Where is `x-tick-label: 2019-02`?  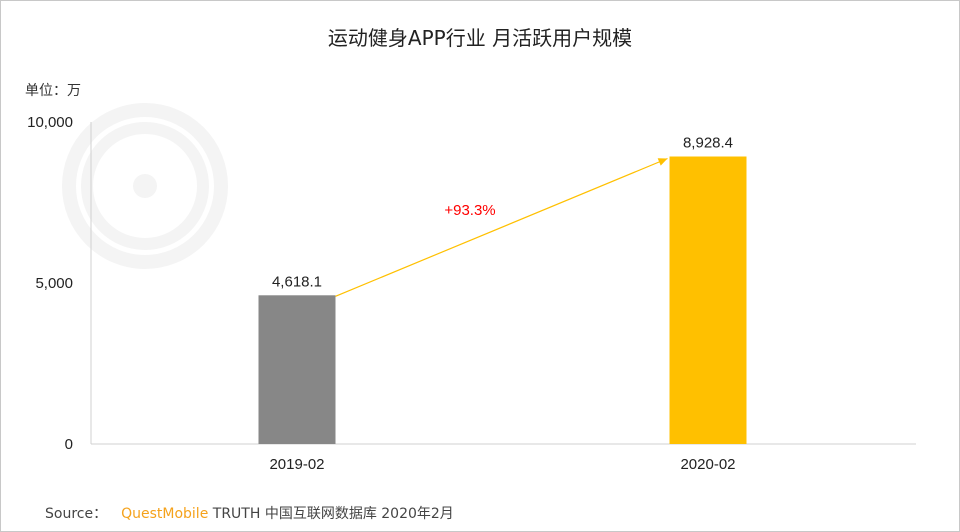
x-tick-label: 2019-02 is located at coordinates (296, 464).